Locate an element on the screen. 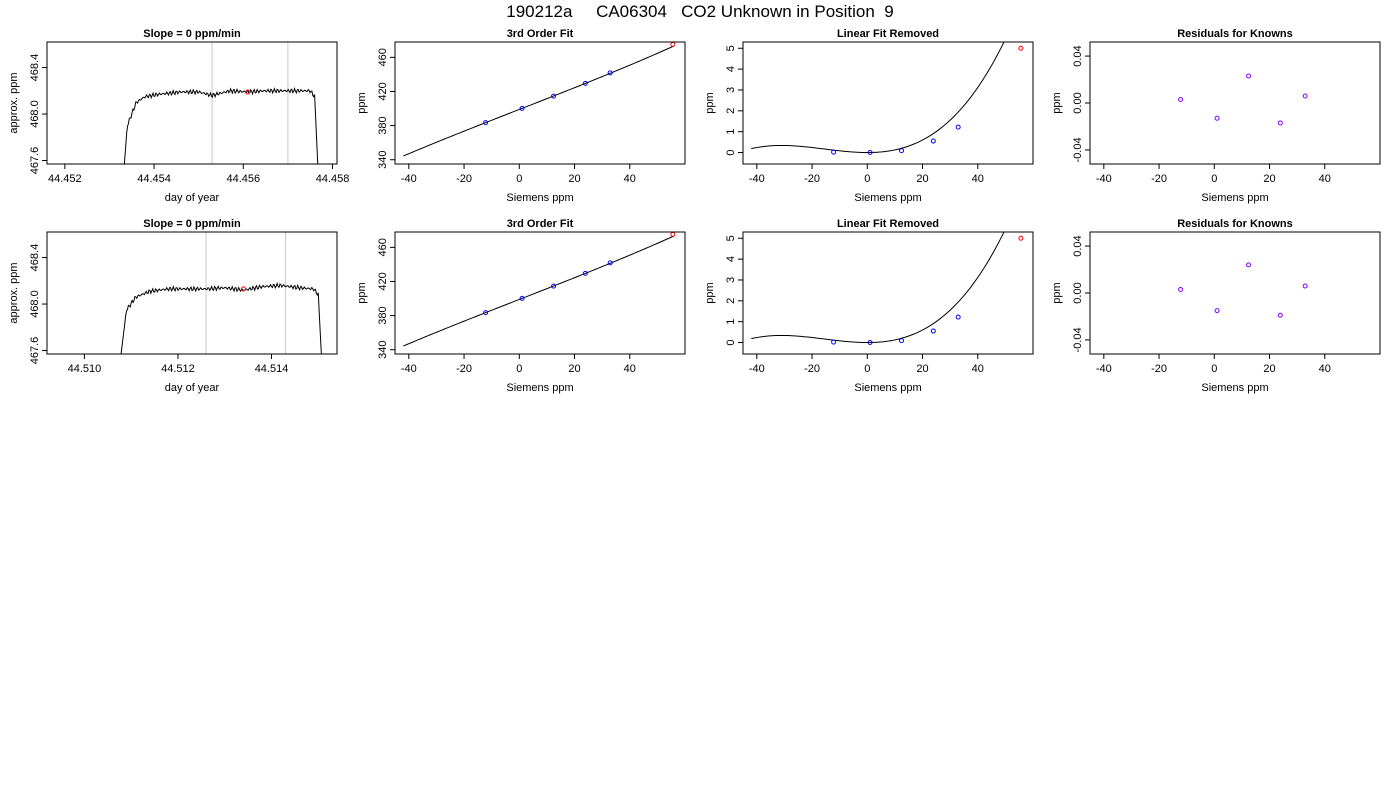 This screenshot has height=800, width=1400. y-tick-label: 468.0 is located at coordinates (35, 304).